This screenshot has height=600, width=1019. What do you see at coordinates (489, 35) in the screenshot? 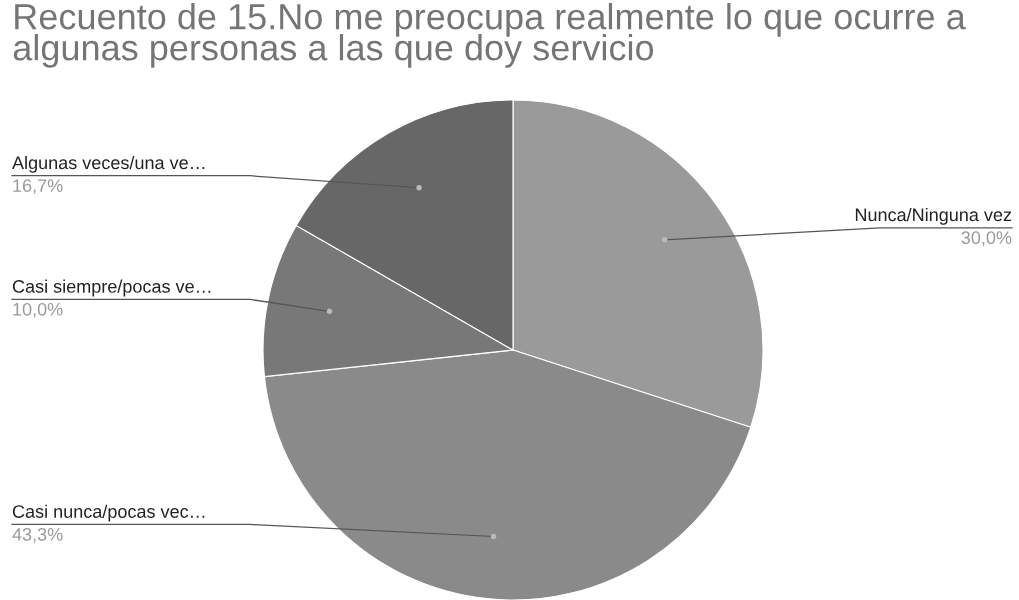
I see `chart-title: Recuento de 15.No me preocupa realmente lo que ocurre a algunas personas a las que doy servicio` at bounding box center [489, 35].